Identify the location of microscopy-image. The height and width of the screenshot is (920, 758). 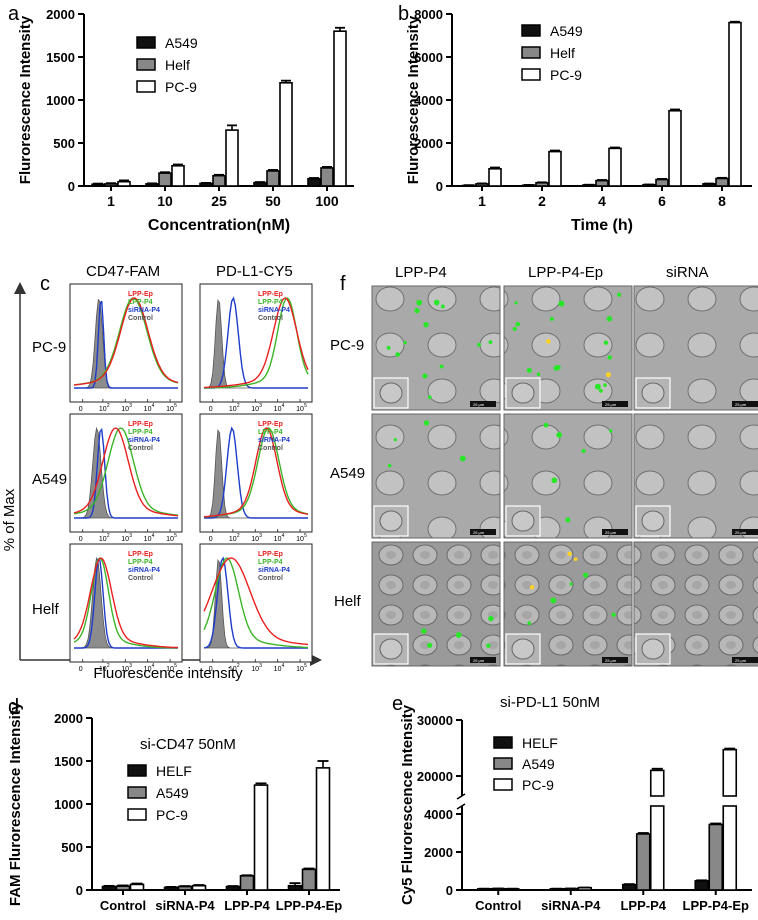
(436, 476).